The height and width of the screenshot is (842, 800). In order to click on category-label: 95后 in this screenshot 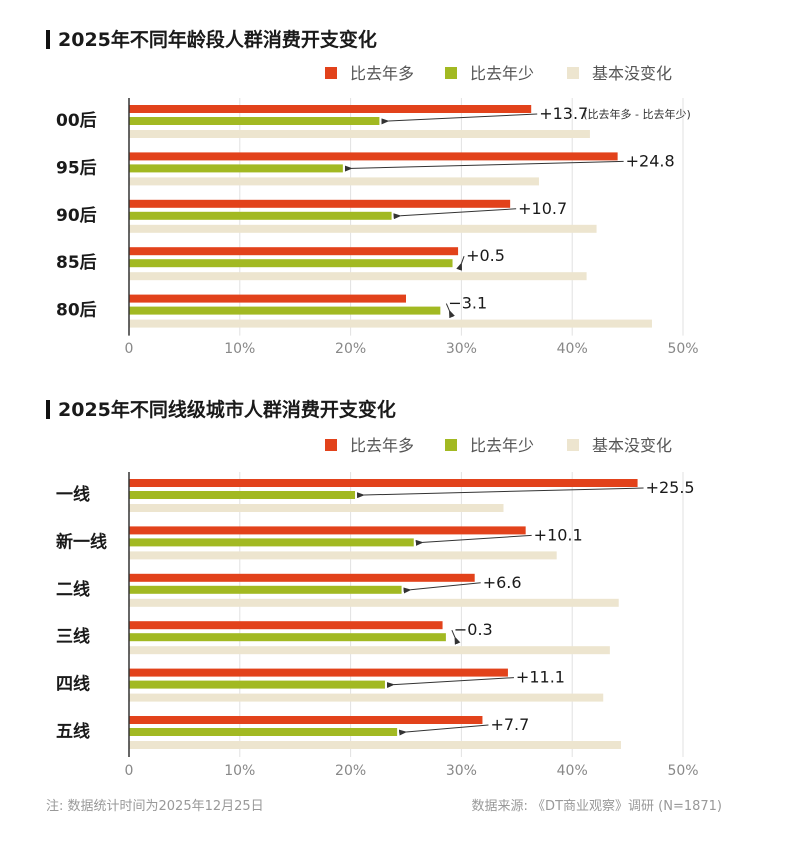, I will do `click(76, 168)`.